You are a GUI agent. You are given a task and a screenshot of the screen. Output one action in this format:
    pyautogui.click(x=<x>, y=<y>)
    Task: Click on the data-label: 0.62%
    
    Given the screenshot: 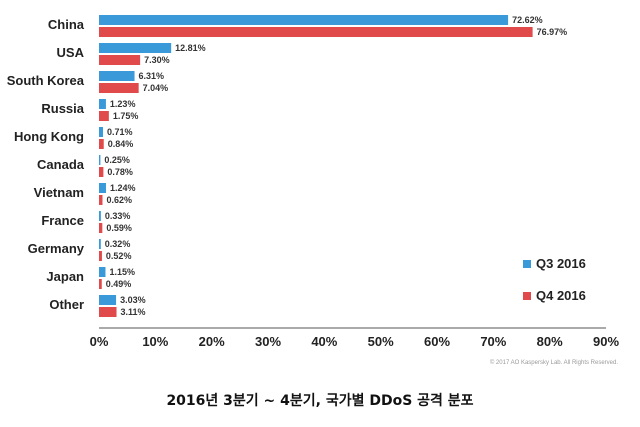 What is the action you would take?
    pyautogui.click(x=119, y=200)
    